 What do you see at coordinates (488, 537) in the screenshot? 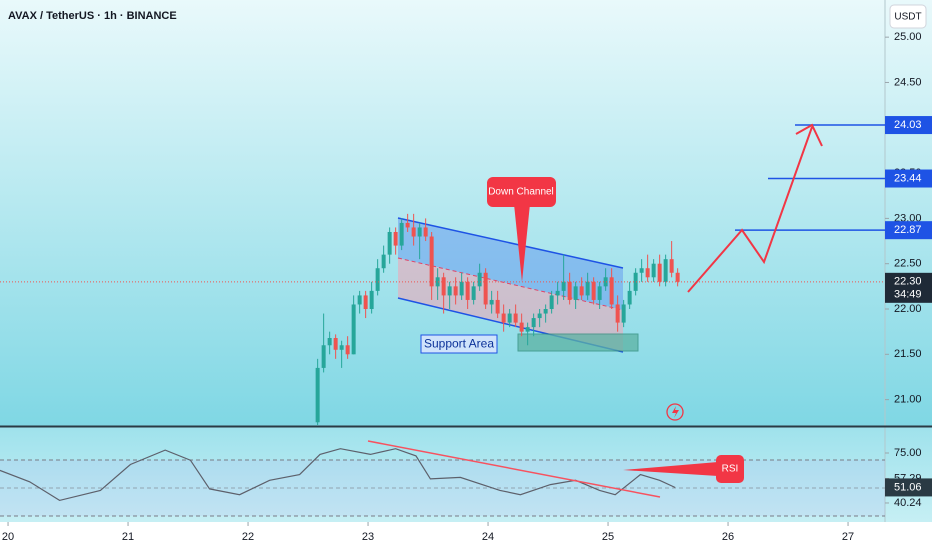
I see `x-tick-label: 24` at bounding box center [488, 537].